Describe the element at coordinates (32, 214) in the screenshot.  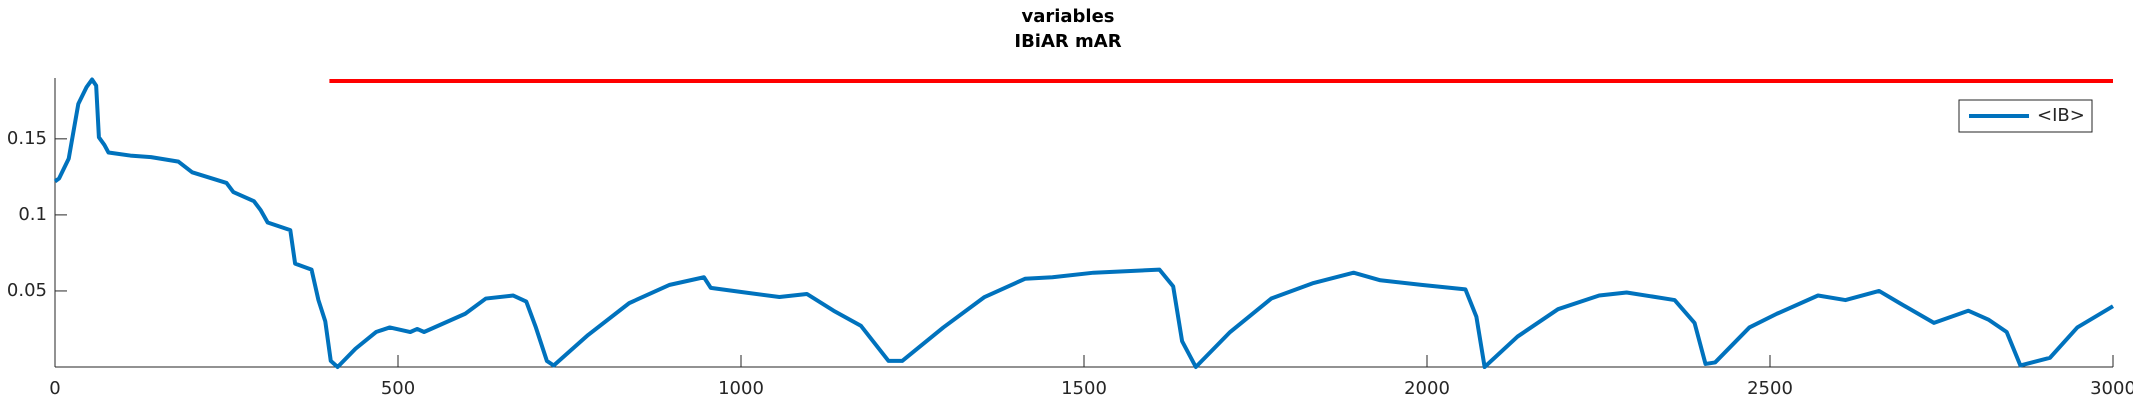
I see `y-tick-label: 0.1` at that location.